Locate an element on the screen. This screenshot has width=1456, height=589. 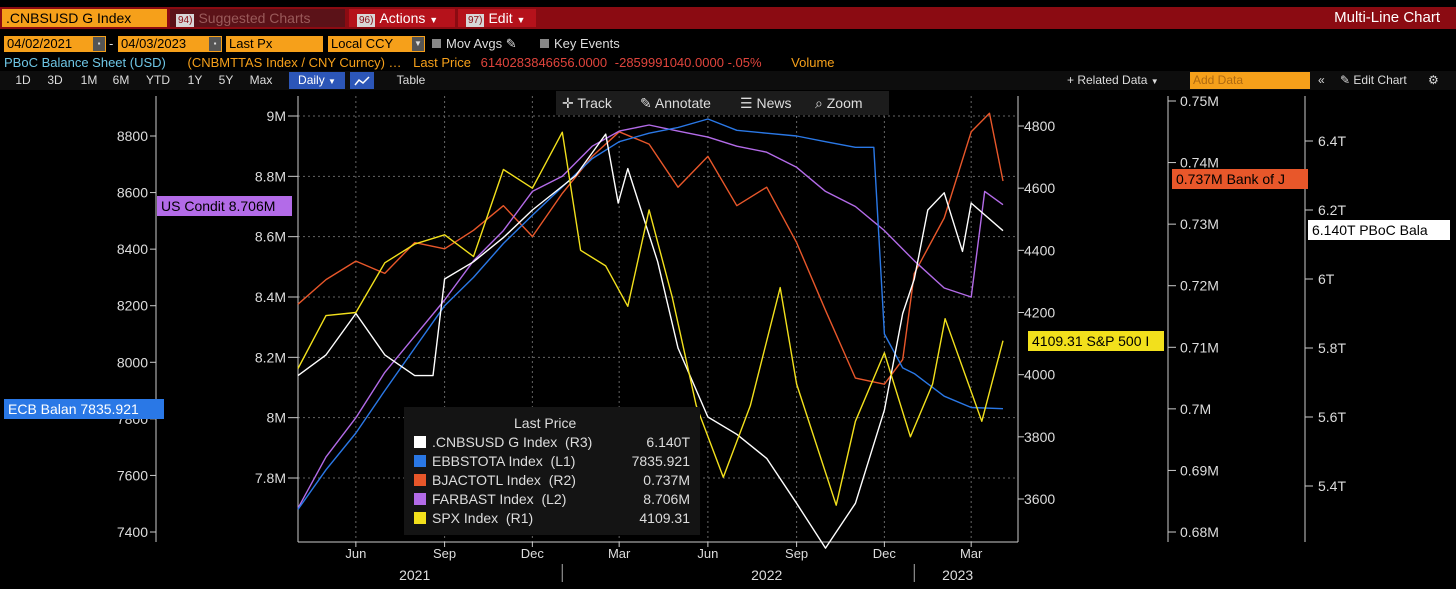
zoom-tool: ⌕ Zoom is located at coordinates (839, 103).